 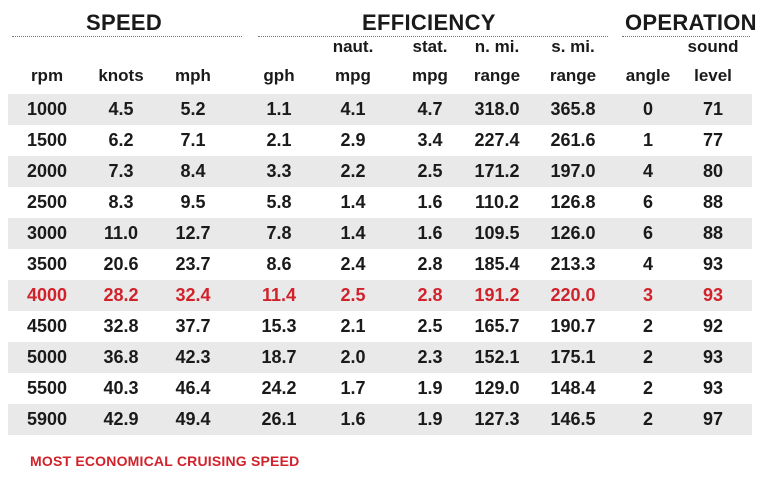 What do you see at coordinates (497, 264) in the screenshot?
I see `cell-nmi-range: 185.4` at bounding box center [497, 264].